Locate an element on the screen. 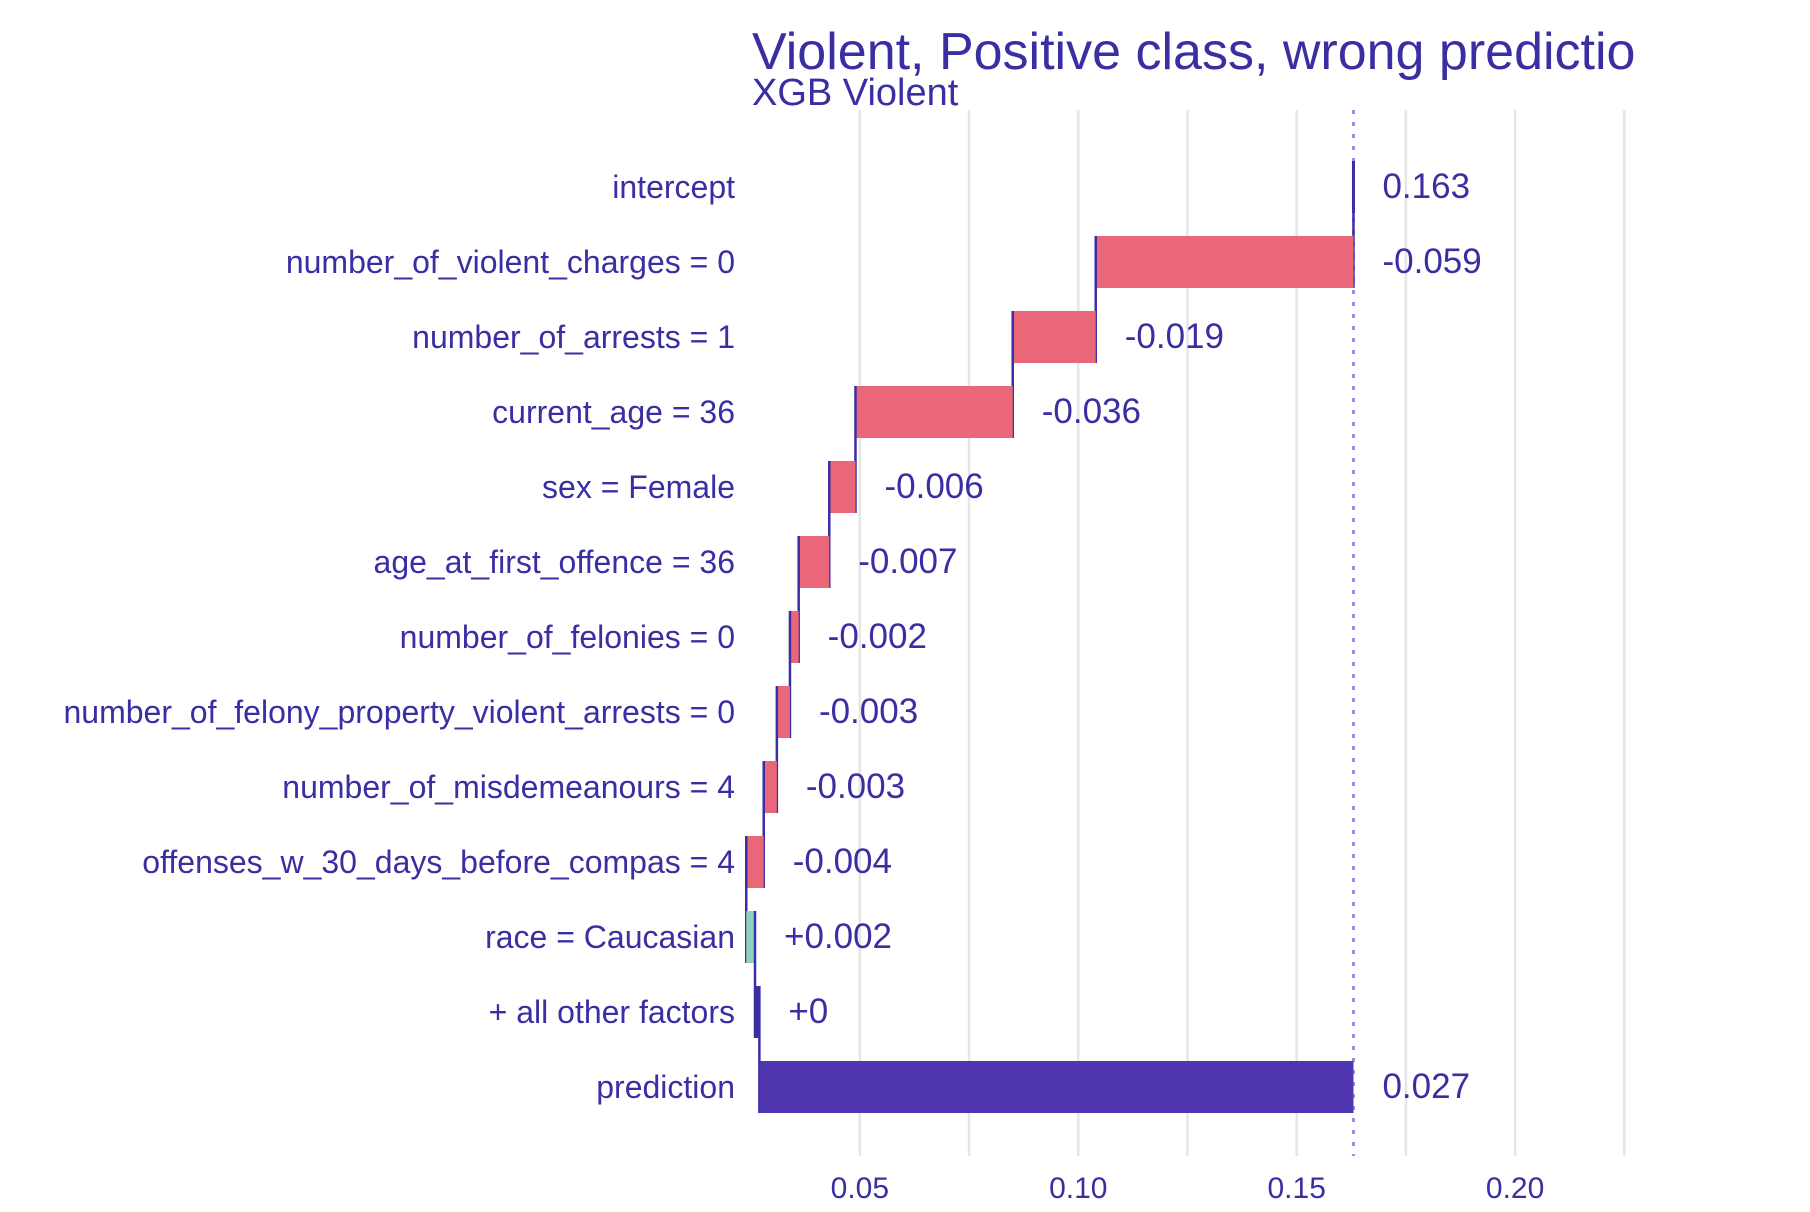  data-label: +0 is located at coordinates (808, 1011).